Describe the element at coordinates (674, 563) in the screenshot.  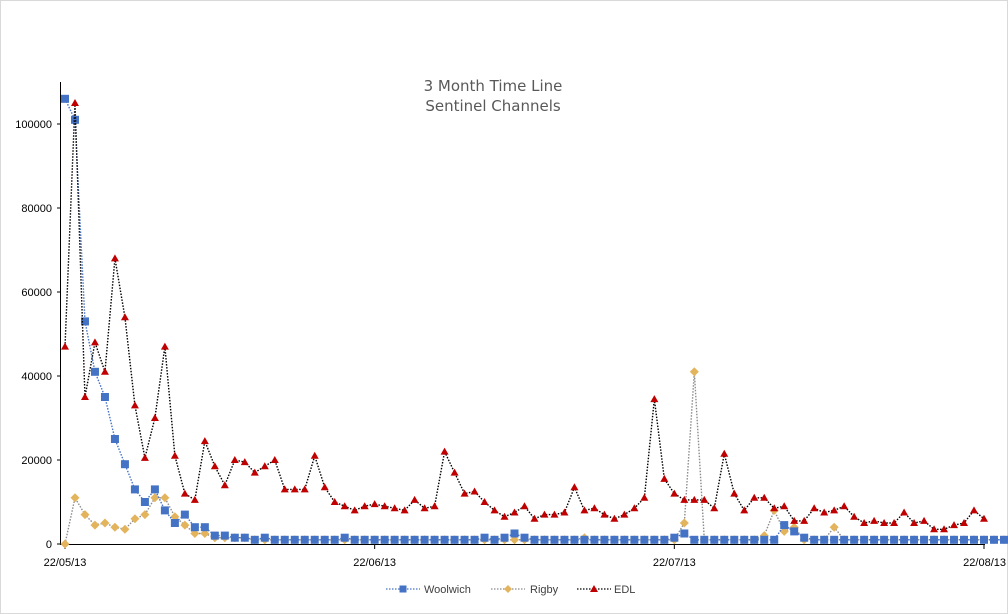
I see `x-tick-label: 22/07/13` at that location.